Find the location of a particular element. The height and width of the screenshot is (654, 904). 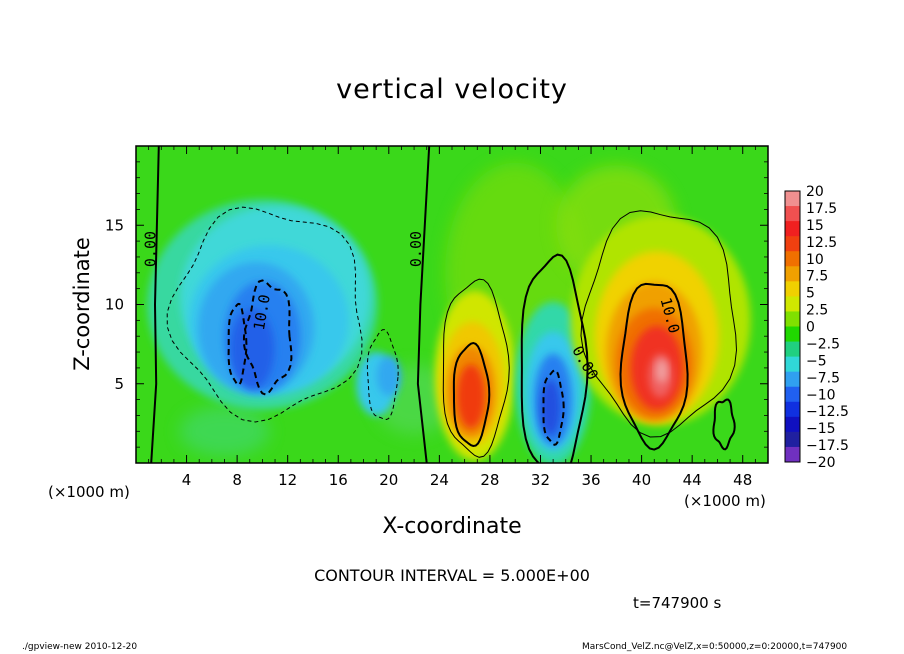

x-tick-label: 32 is located at coordinates (540, 480).